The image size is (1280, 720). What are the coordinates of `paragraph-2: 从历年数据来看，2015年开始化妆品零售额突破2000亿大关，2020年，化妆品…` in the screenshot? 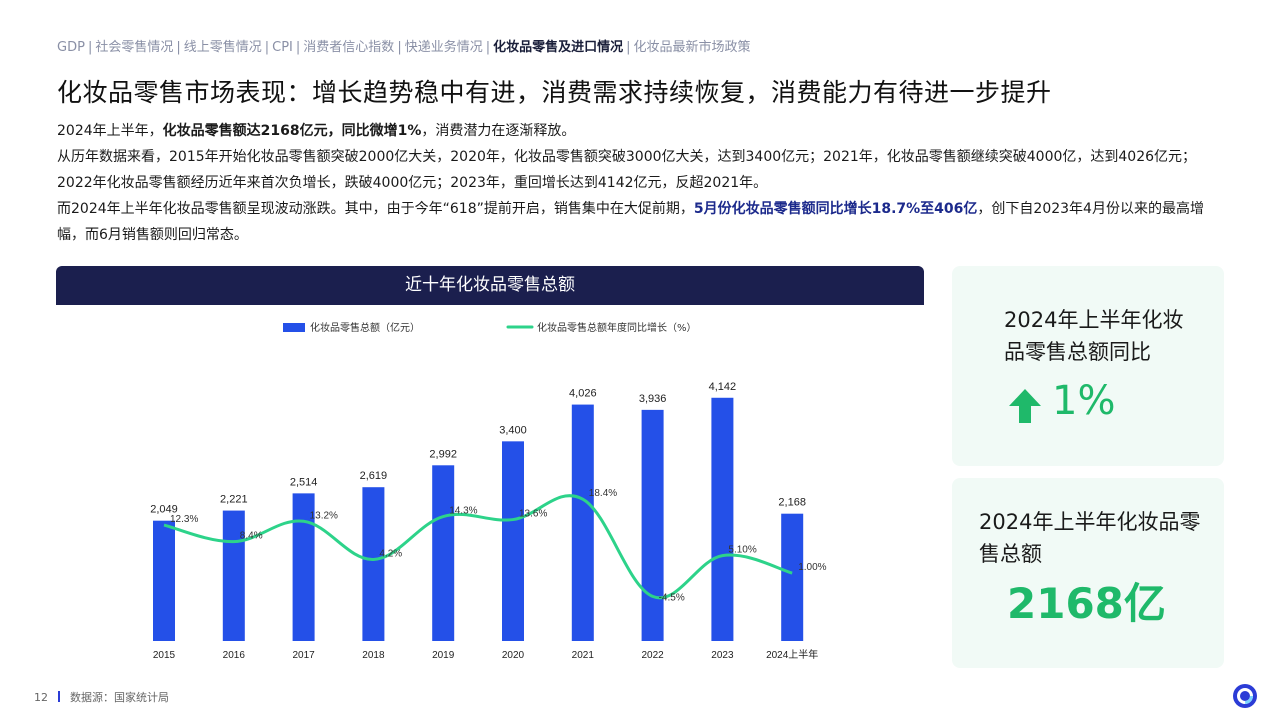 It's located at (627, 170).